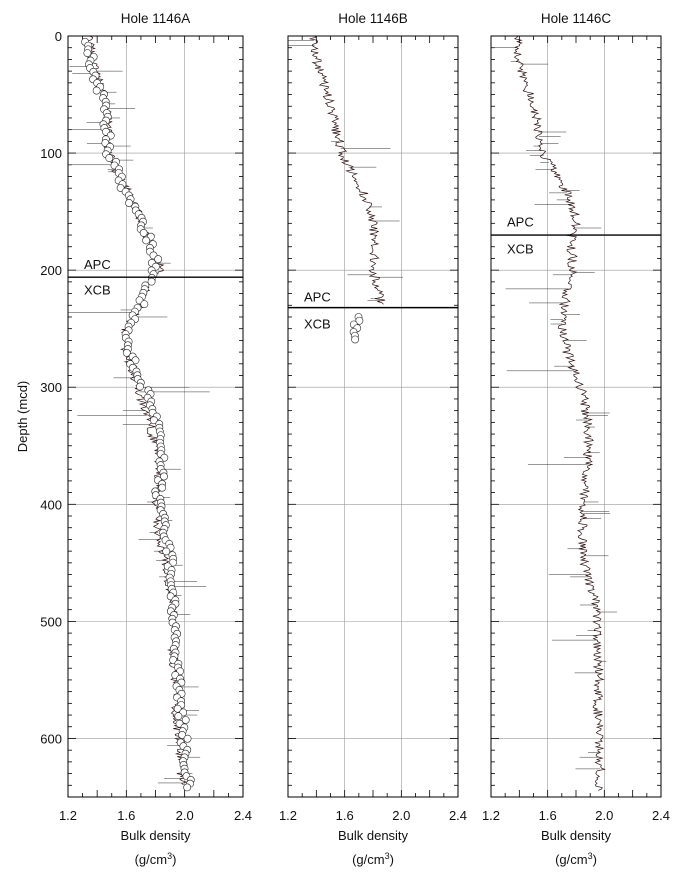 This screenshot has height=886, width=687. Describe the element at coordinates (58, 36) in the screenshot. I see `y-tick-label: 0` at that location.